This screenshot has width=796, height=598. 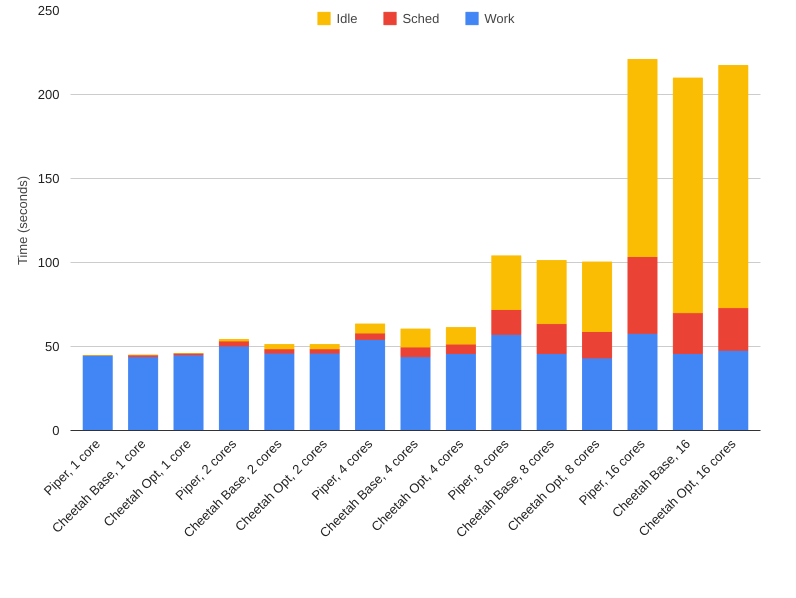 What do you see at coordinates (49, 94) in the screenshot?
I see `y-tick-label: 200` at bounding box center [49, 94].